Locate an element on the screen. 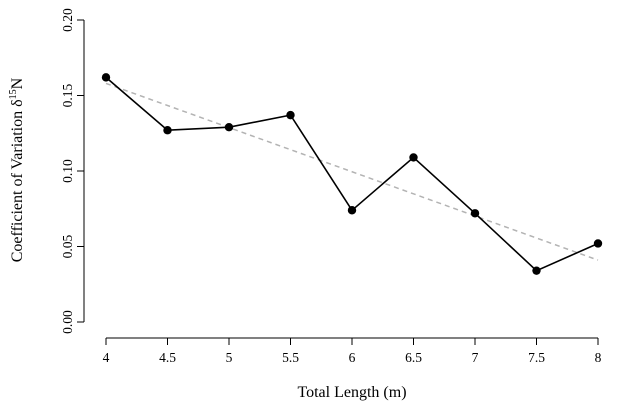 Image resolution: width=624 pixels, height=408 pixels. y-tick-label: 0.10 is located at coordinates (67, 171).